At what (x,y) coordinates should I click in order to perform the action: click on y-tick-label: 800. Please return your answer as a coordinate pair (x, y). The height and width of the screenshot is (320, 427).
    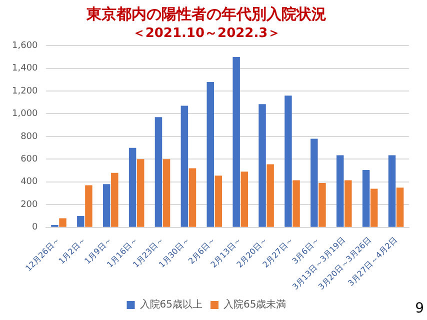
    Looking at the image, I should click on (29, 137).